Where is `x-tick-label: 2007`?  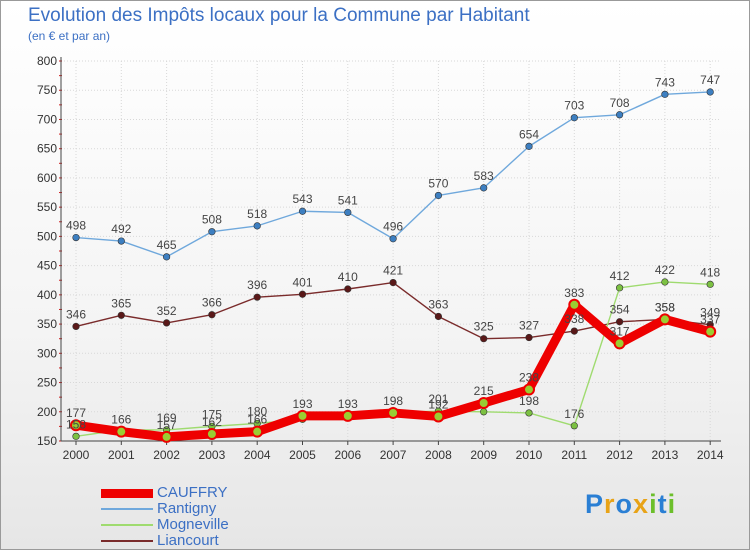 x-tick-label: 2007 is located at coordinates (393, 455).